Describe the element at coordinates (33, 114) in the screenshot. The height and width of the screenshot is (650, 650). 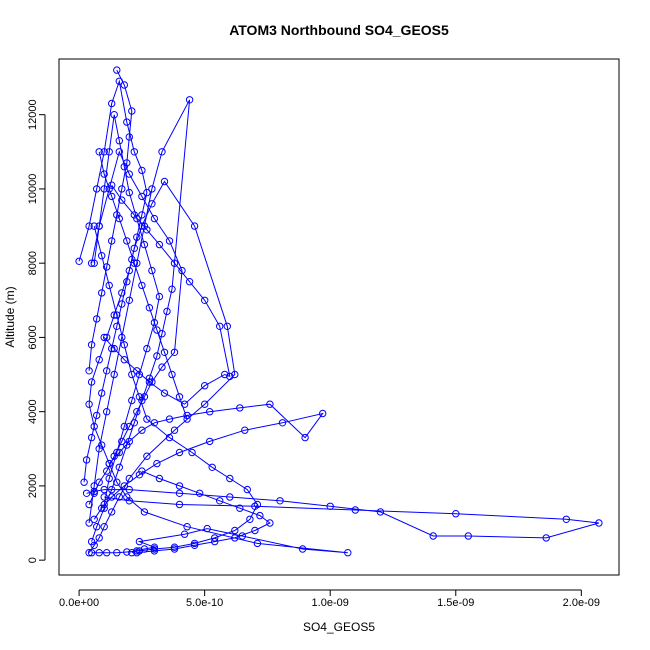
I see `y-tick-label: 12000` at that location.